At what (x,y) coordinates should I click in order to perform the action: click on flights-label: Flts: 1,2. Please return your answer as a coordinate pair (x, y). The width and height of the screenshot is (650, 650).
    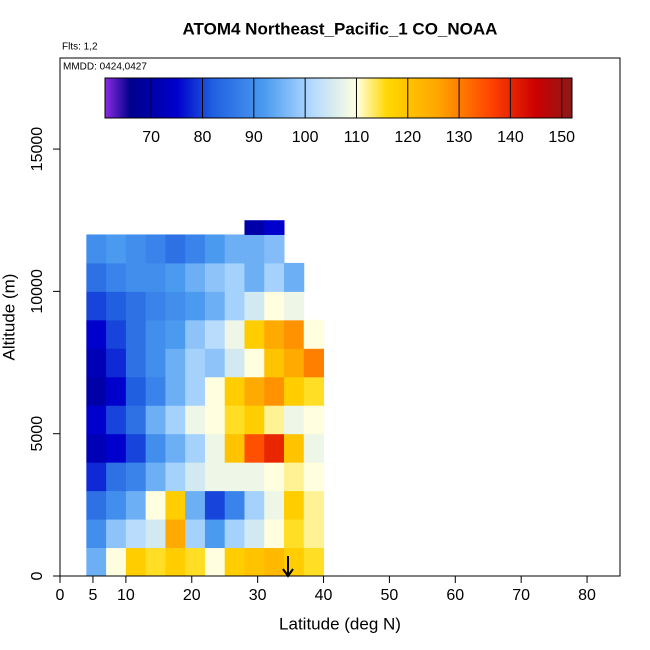
    Looking at the image, I should click on (80, 47).